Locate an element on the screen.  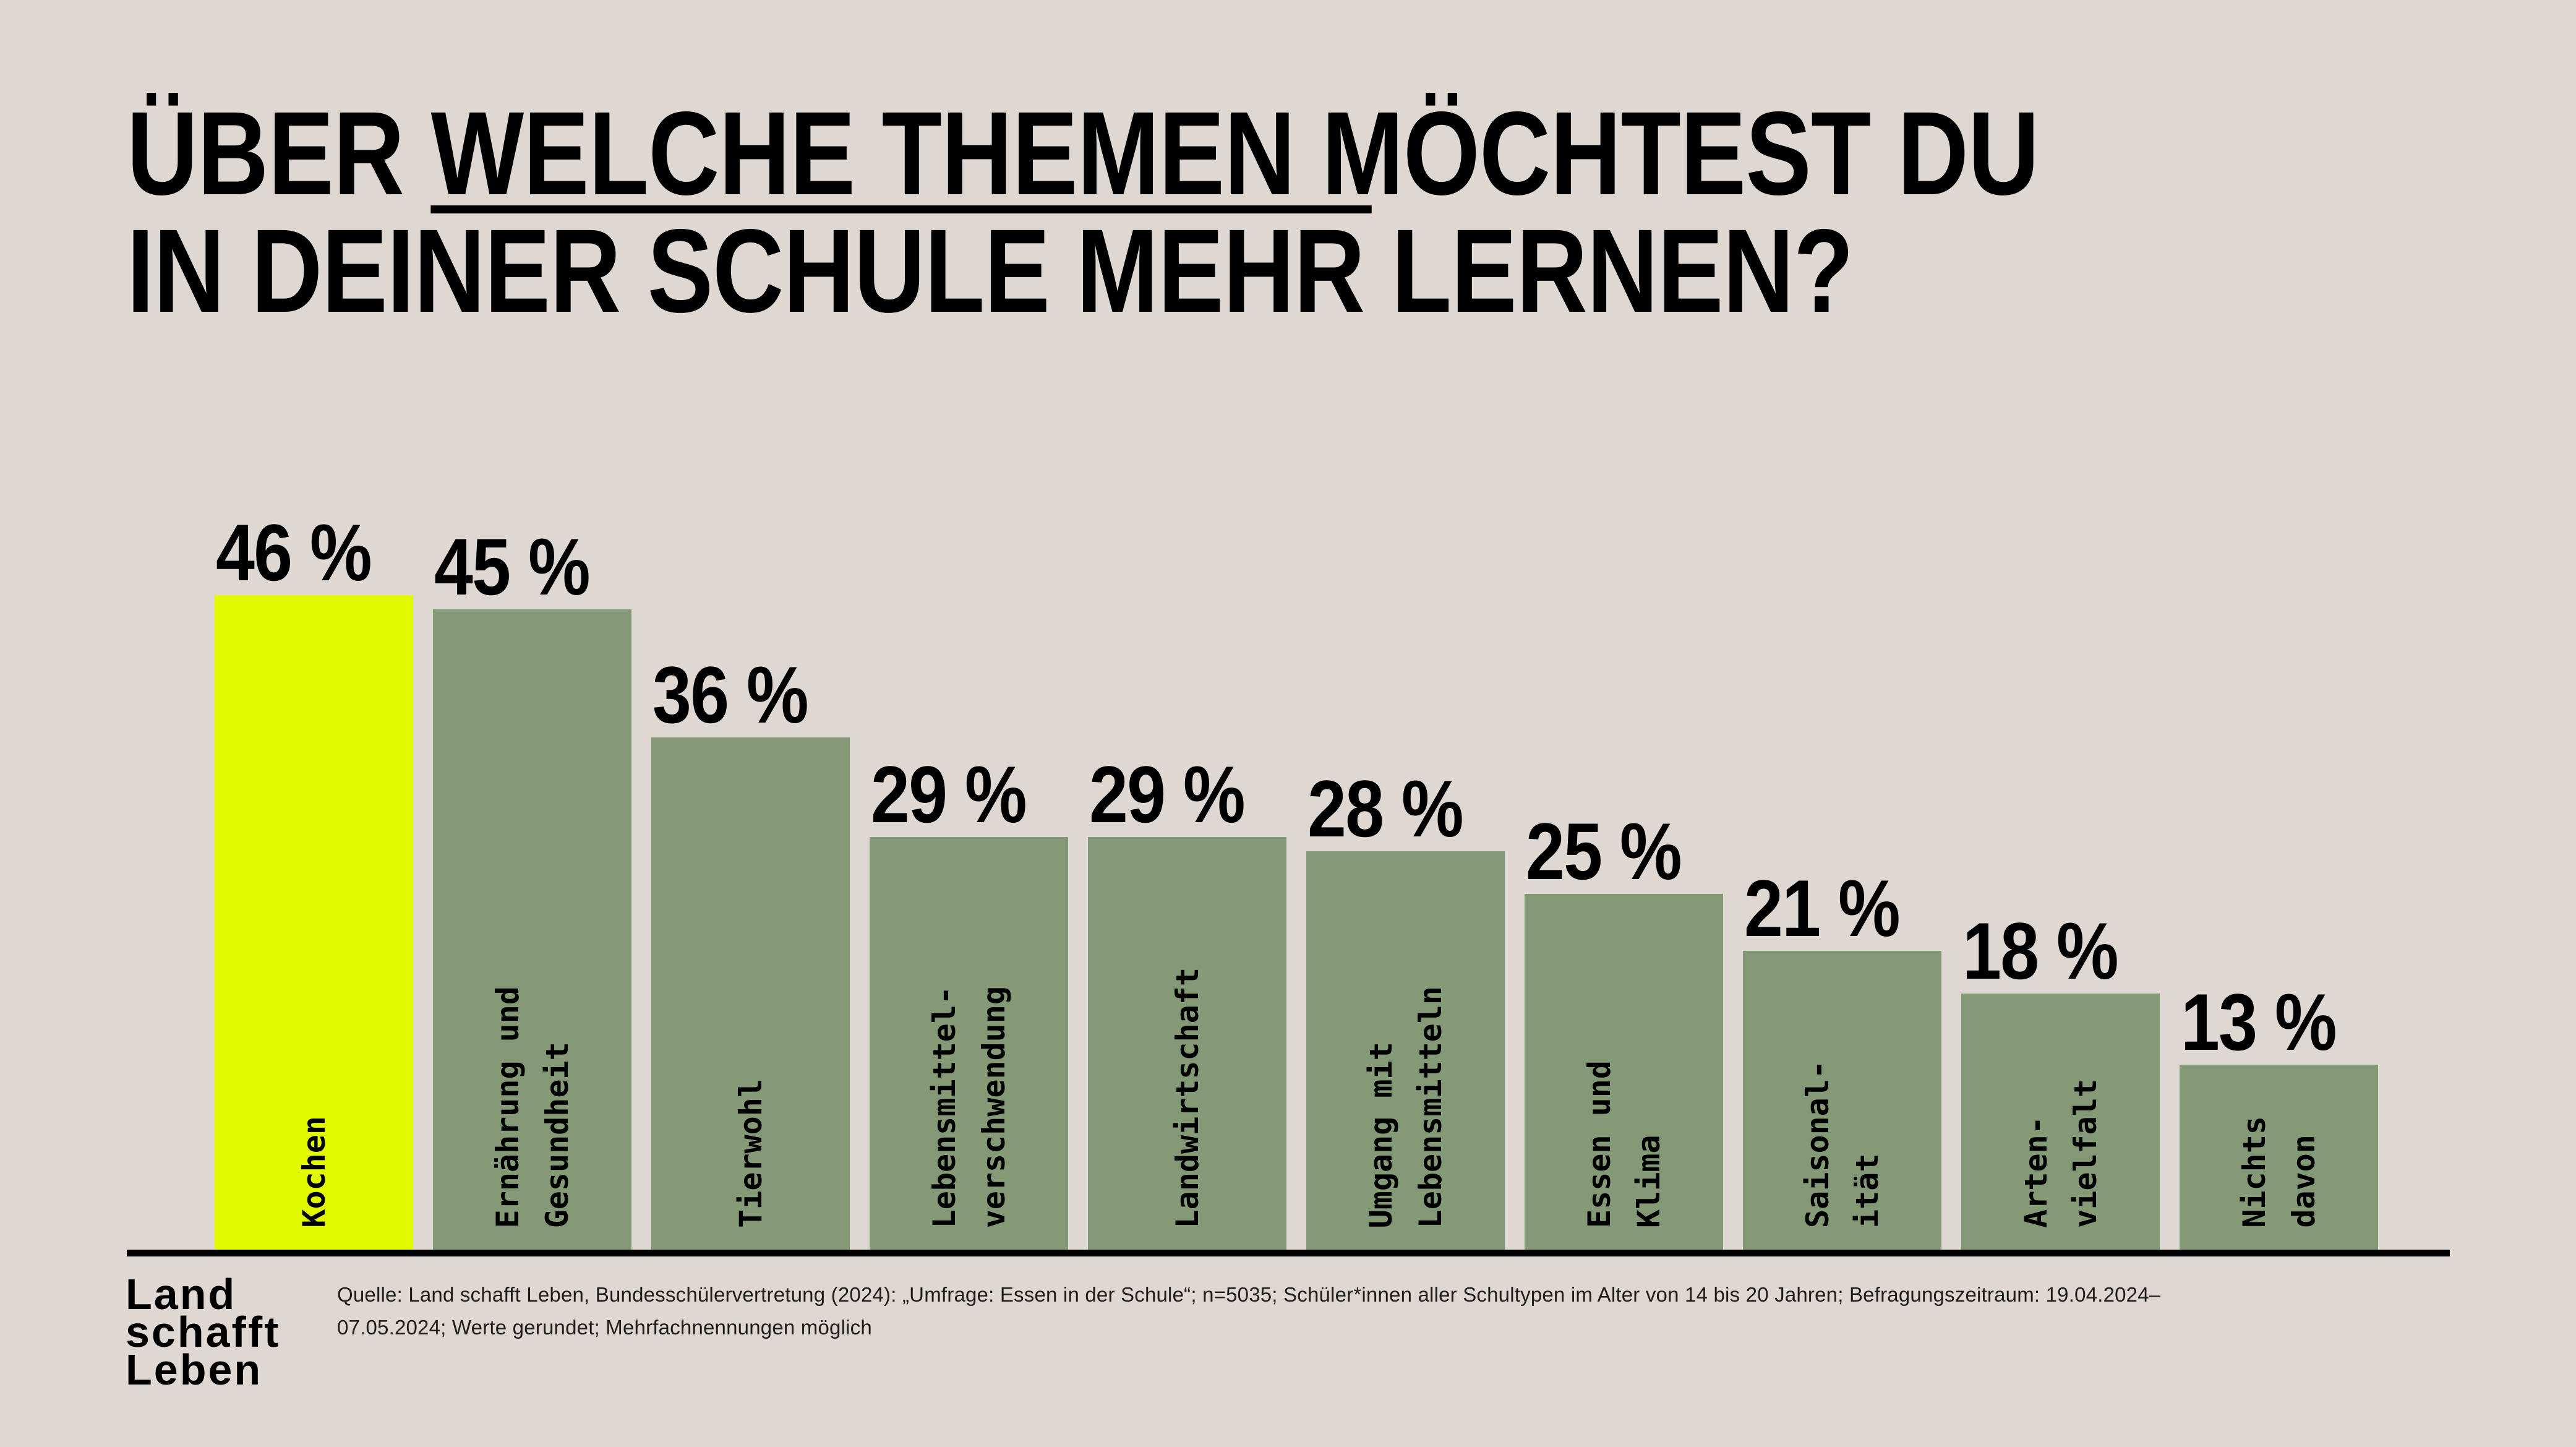
bar: 36 % Tierwohl is located at coordinates (751, 953).